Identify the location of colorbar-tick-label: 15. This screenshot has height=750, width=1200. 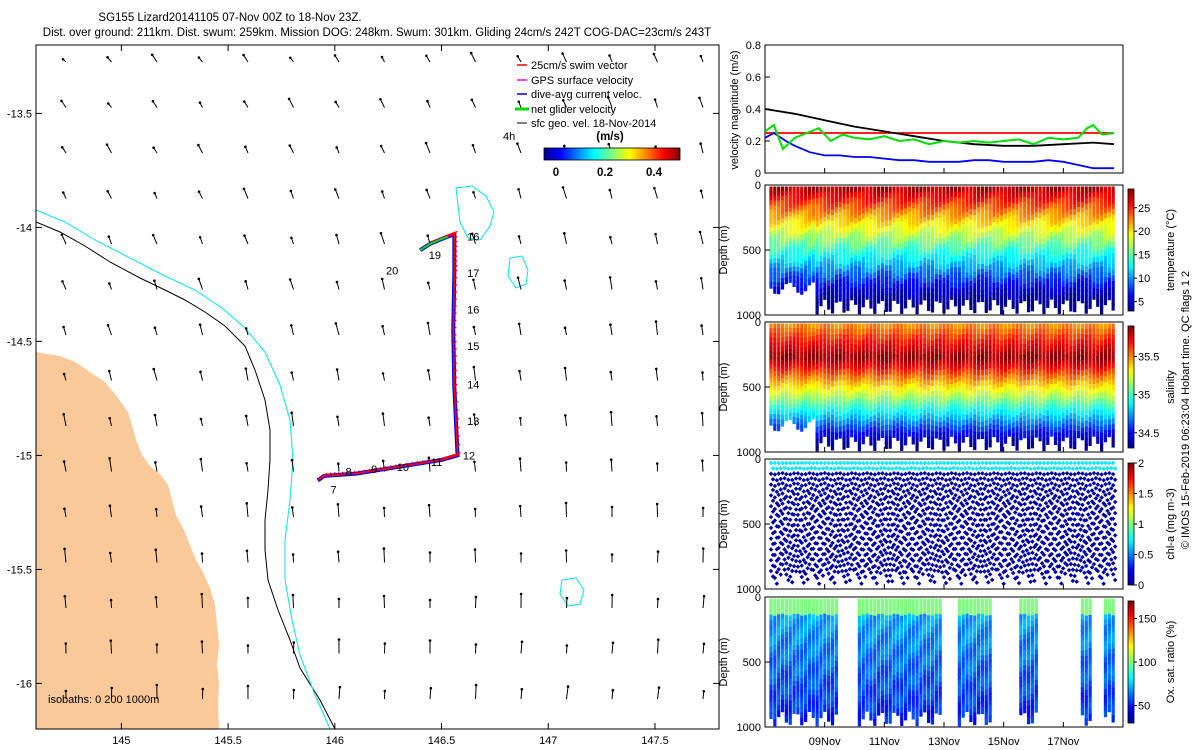
(1144, 256).